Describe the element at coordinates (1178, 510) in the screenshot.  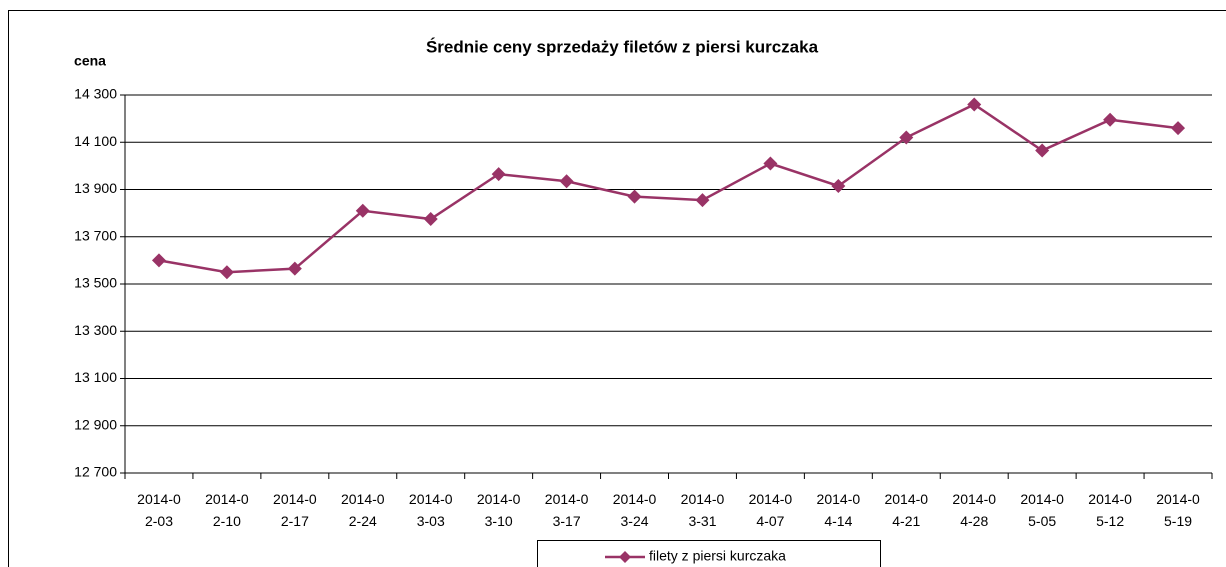
I see `x-tick-label: 2014-05-19` at that location.